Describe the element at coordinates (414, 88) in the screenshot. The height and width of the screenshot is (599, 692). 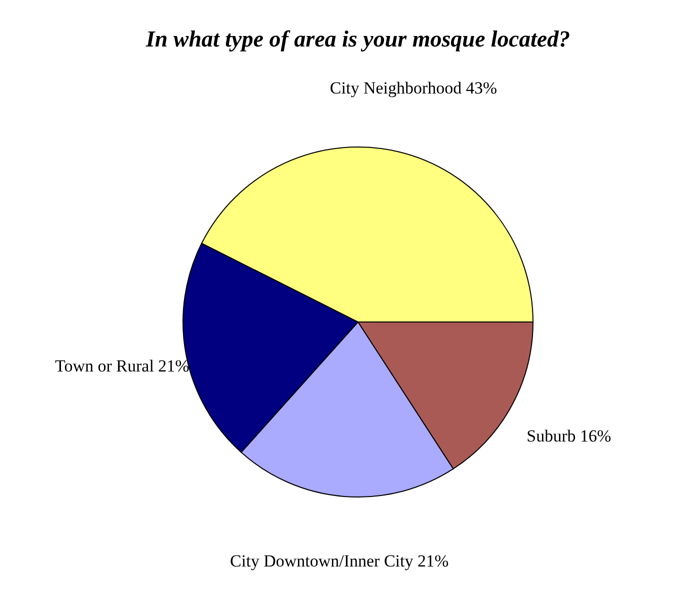
I see `slice-label: City Neighborhood 43%` at that location.